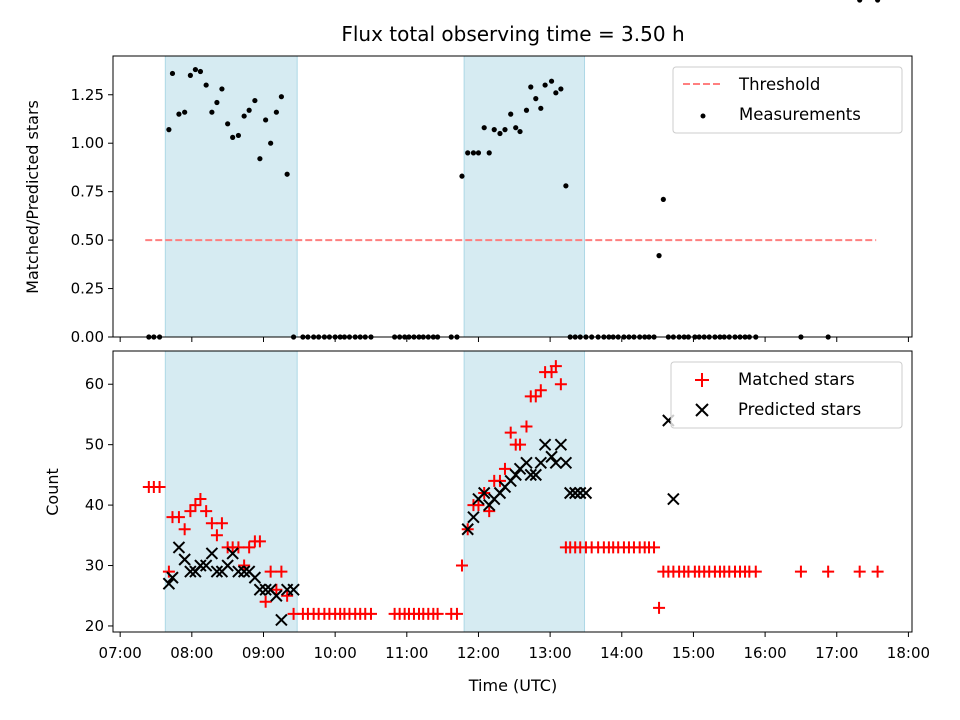  What do you see at coordinates (550, 653) in the screenshot?
I see `bottom-xtick-label-6: 13:00` at bounding box center [550, 653].